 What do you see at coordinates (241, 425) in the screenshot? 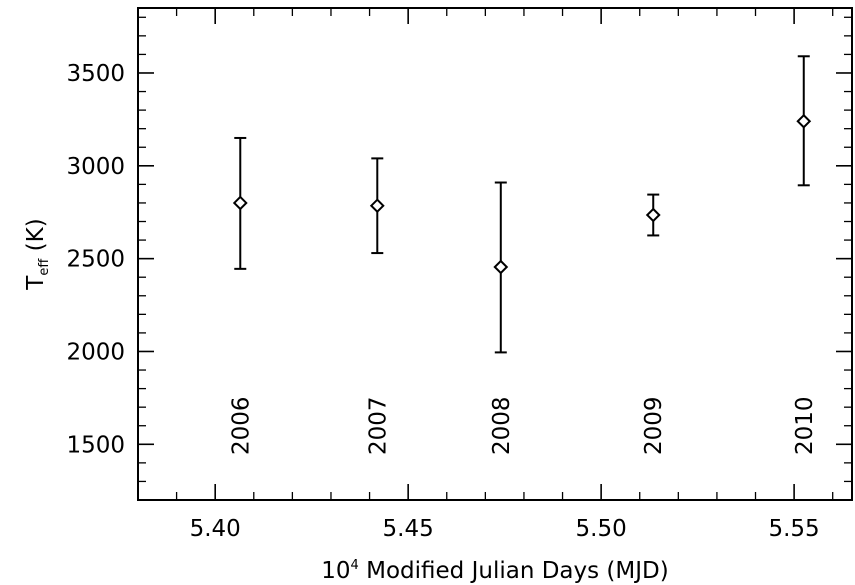
I see `year-label: 2006` at bounding box center [241, 425].